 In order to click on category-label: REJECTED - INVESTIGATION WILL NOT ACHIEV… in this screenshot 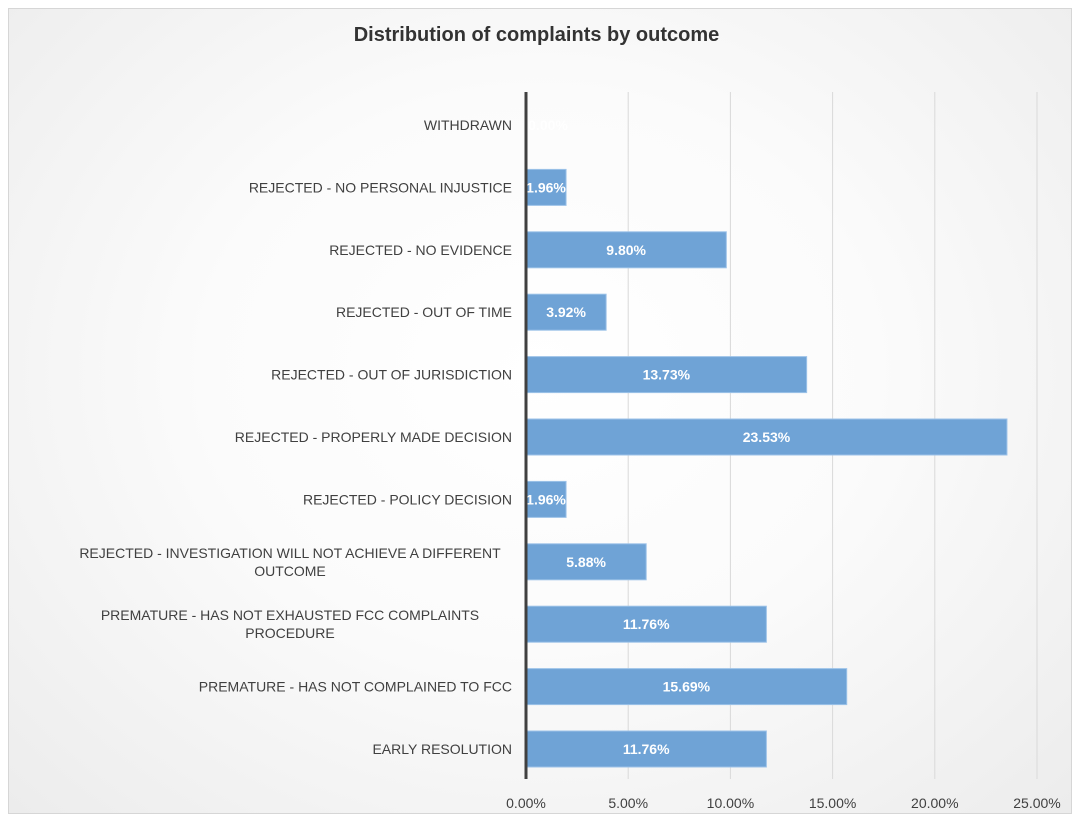, I will do `click(290, 562)`.